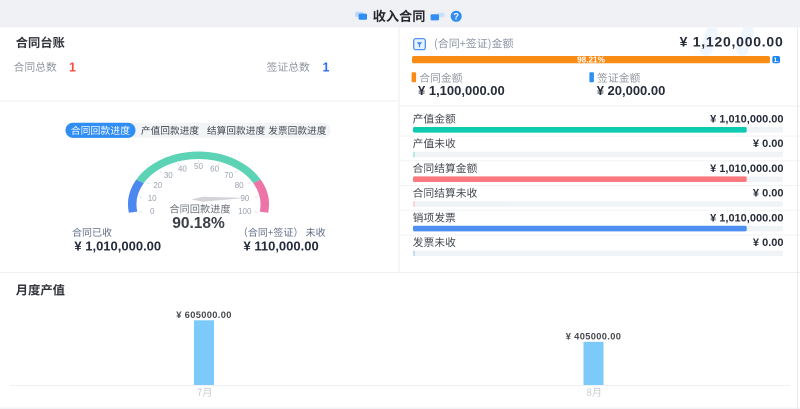 This screenshot has height=409, width=800. Describe the element at coordinates (239, 185) in the screenshot. I see `svg-text: 80` at that location.